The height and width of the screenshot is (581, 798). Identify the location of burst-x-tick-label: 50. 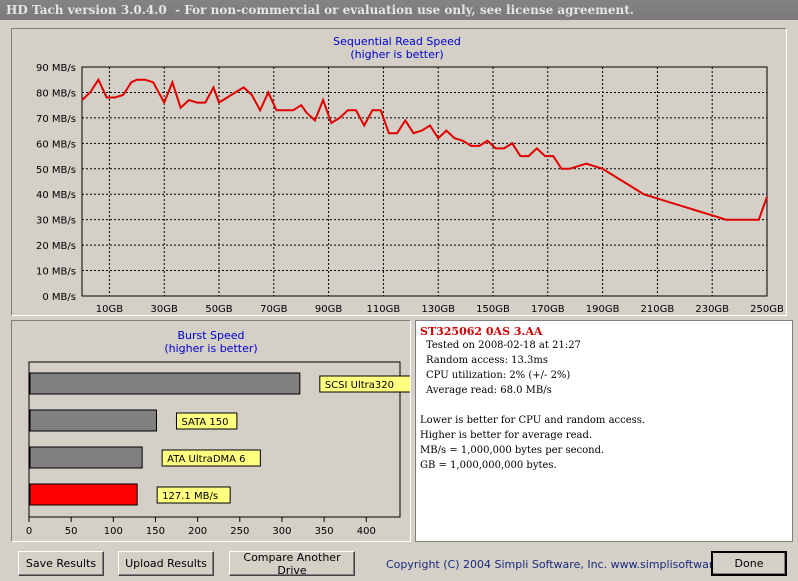
(71, 531).